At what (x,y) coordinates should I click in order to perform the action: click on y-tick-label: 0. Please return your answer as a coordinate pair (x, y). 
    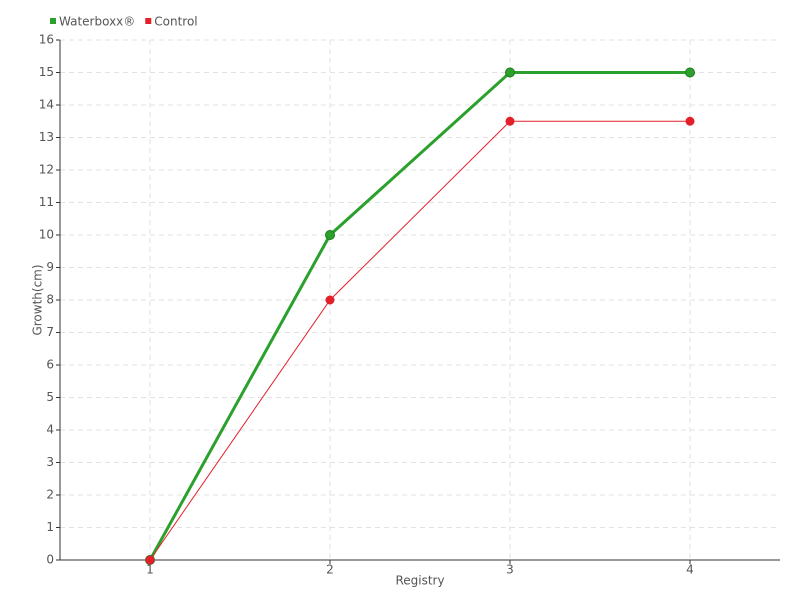
    Looking at the image, I should click on (50, 560).